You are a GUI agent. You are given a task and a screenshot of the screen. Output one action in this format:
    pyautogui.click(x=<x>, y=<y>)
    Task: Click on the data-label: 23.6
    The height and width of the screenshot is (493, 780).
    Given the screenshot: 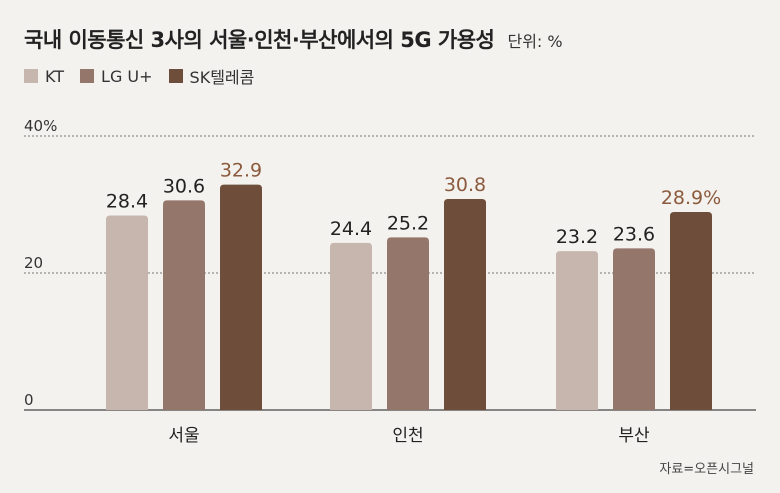 What is the action you would take?
    pyautogui.click(x=634, y=234)
    